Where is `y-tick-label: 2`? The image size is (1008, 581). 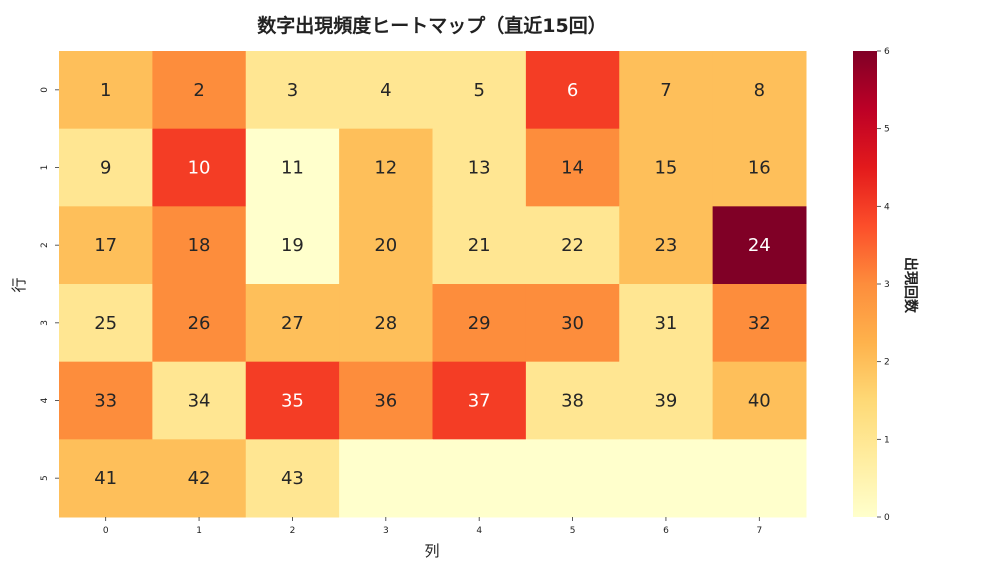
y-tick-label: 2 is located at coordinates (45, 245).